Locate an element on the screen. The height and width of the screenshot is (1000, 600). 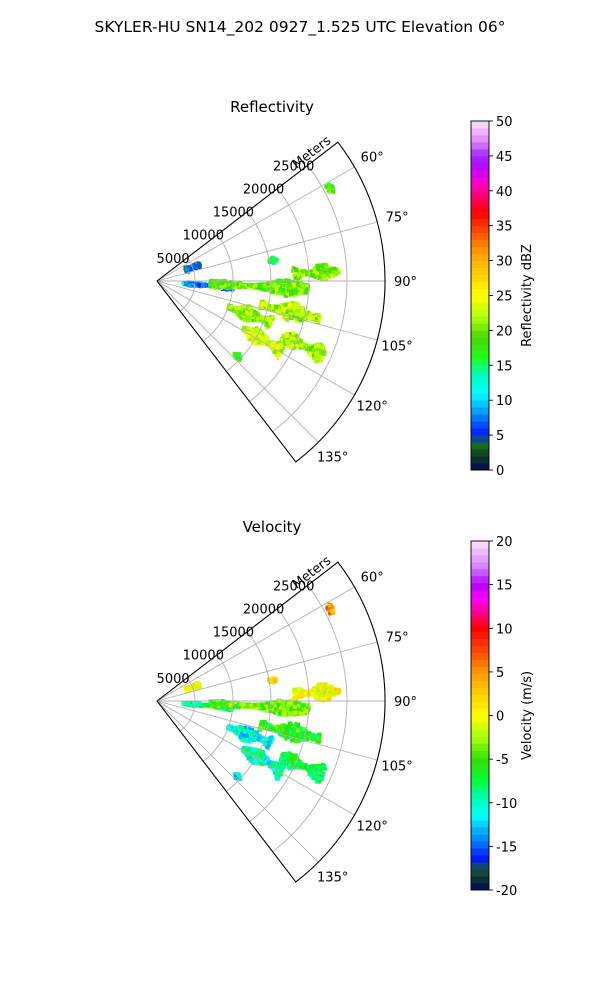
sector-outline is located at coordinates (271, 302).